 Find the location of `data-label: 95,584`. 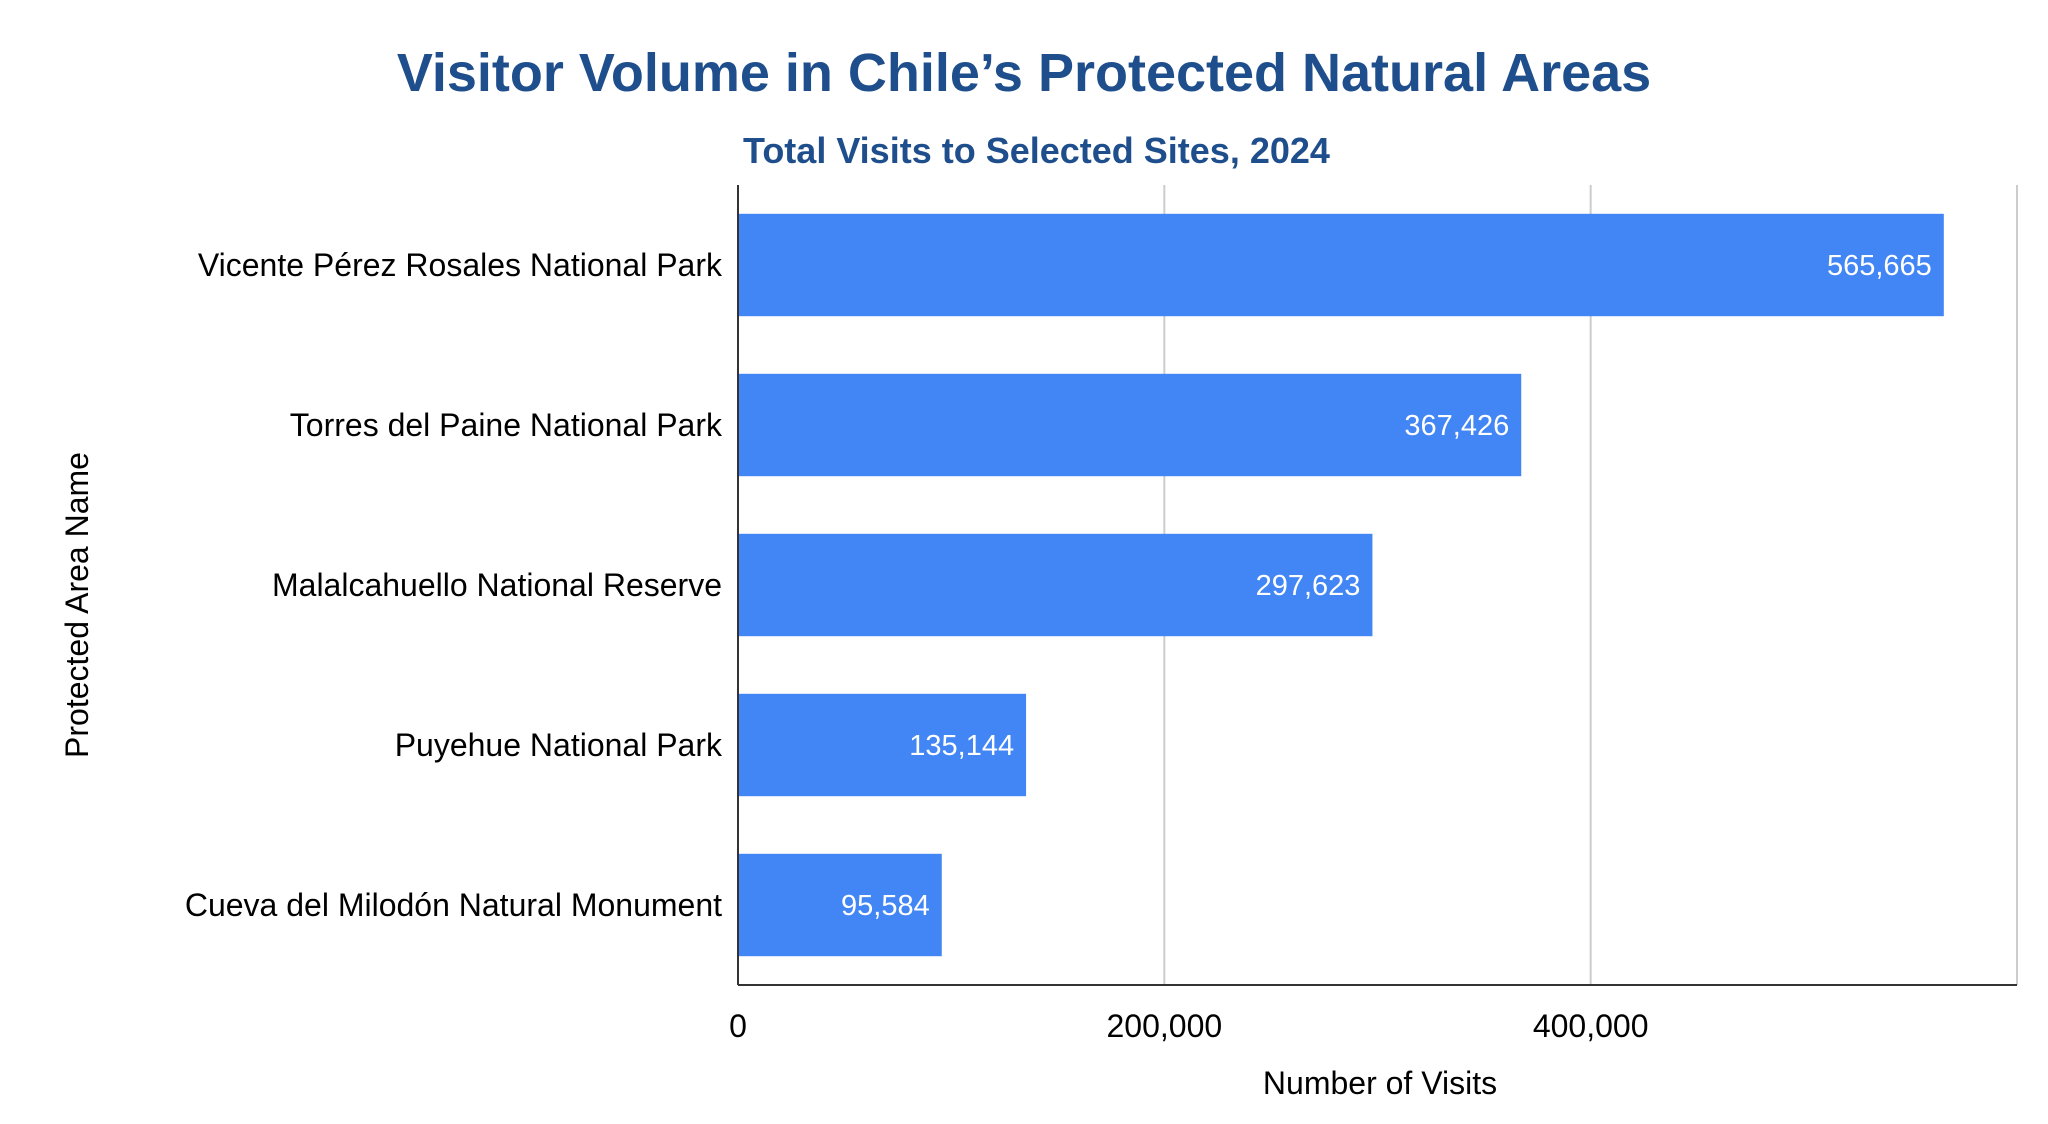

data-label: 95,584 is located at coordinates (885, 906).